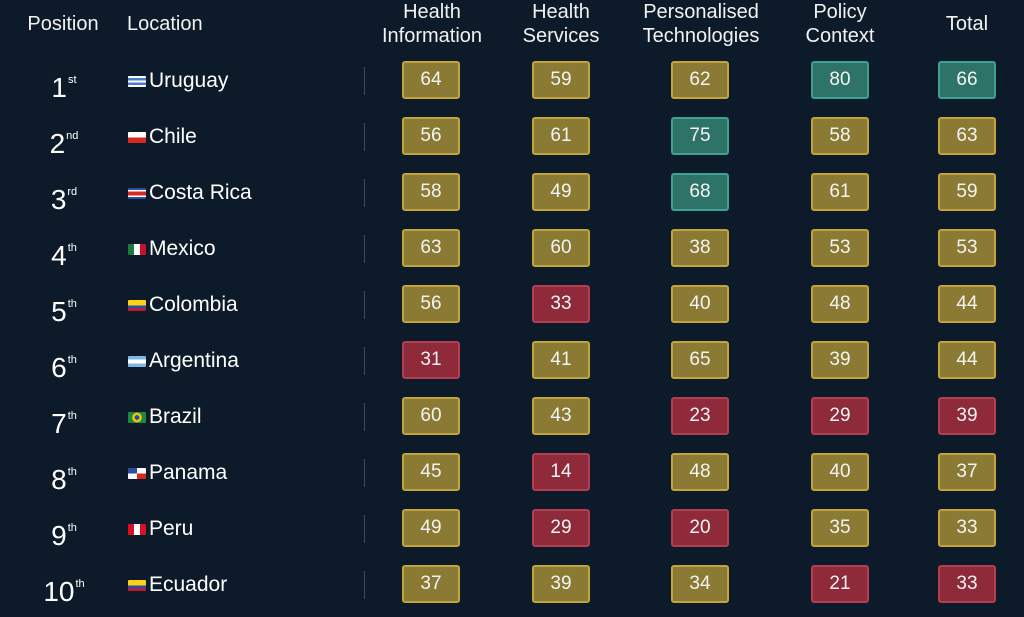 The image size is (1024, 617). What do you see at coordinates (63, 24) in the screenshot?
I see `header-position: Position` at bounding box center [63, 24].